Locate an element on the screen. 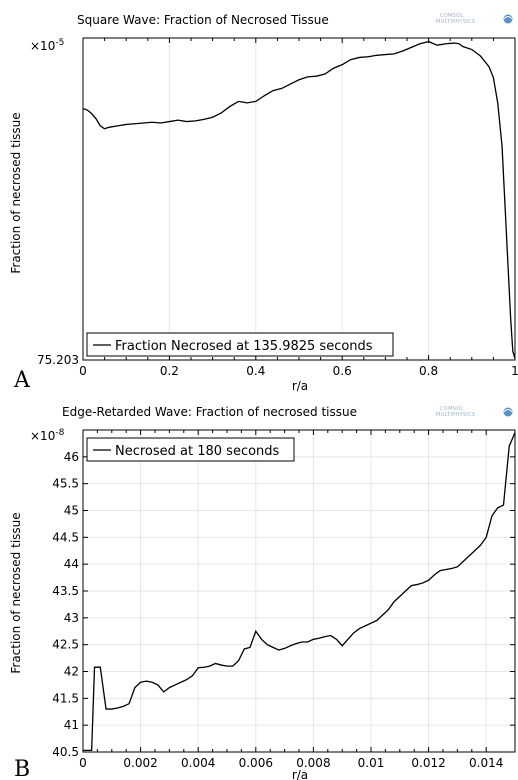 Image resolution: width=518 pixels, height=780 pixels. x-axis-label-a: r/a is located at coordinates (300, 386).